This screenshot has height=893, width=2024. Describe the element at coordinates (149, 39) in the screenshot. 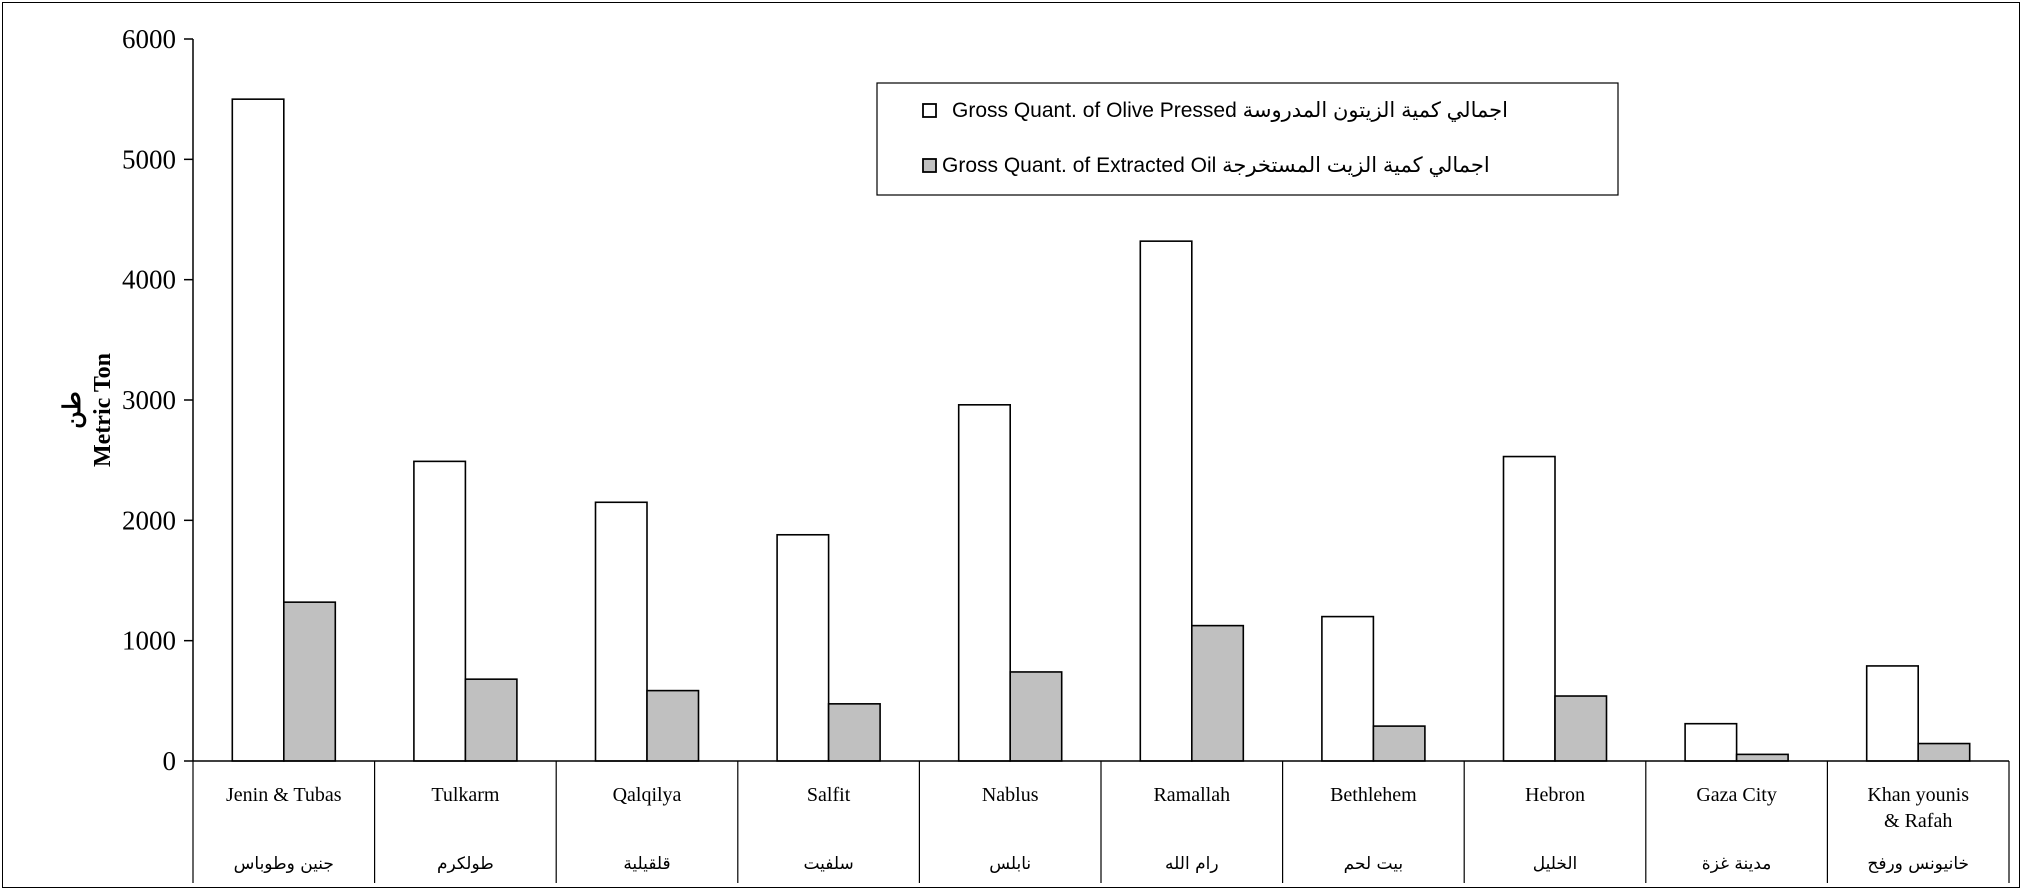

I see `y-tick-label: 6000` at that location.